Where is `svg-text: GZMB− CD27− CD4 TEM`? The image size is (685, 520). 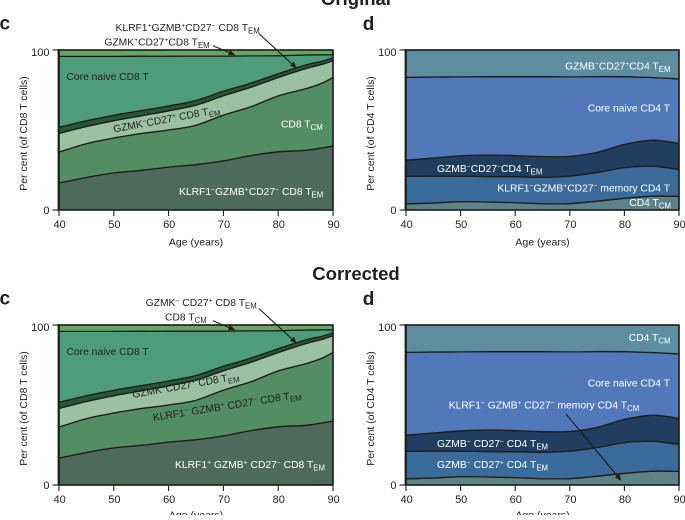
svg-text: GZMB− CD27− CD4 TEM is located at coordinates (492, 445).